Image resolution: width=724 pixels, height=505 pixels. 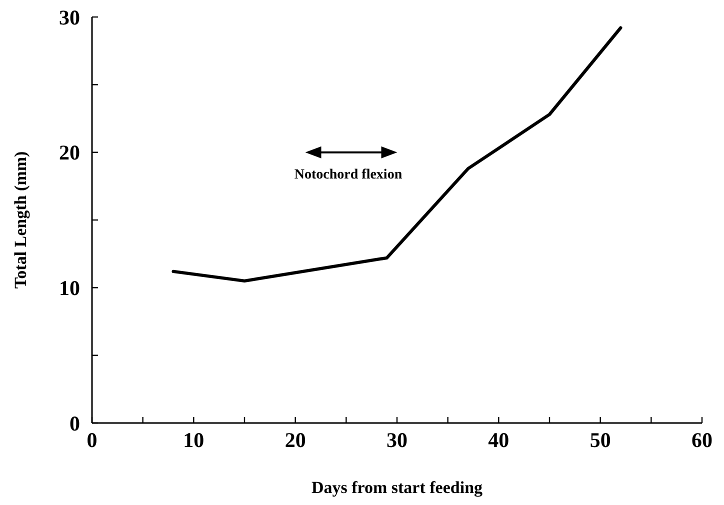 I want to click on x-tick-label: 0, so click(x=92, y=440).